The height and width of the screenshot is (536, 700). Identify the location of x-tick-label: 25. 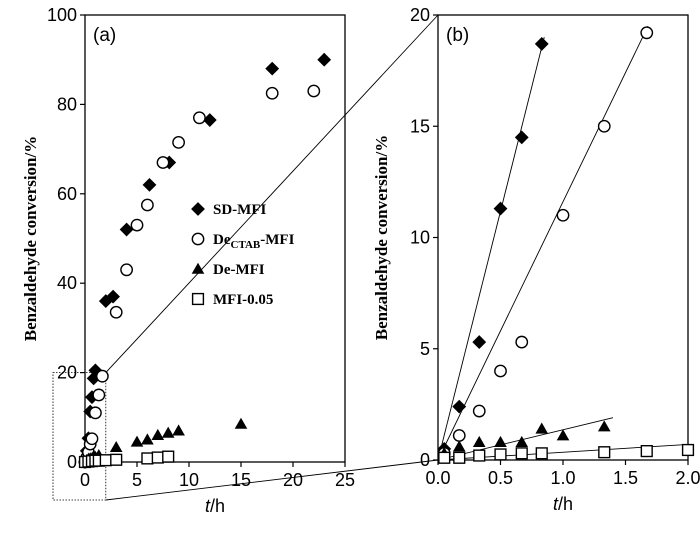
(345, 480).